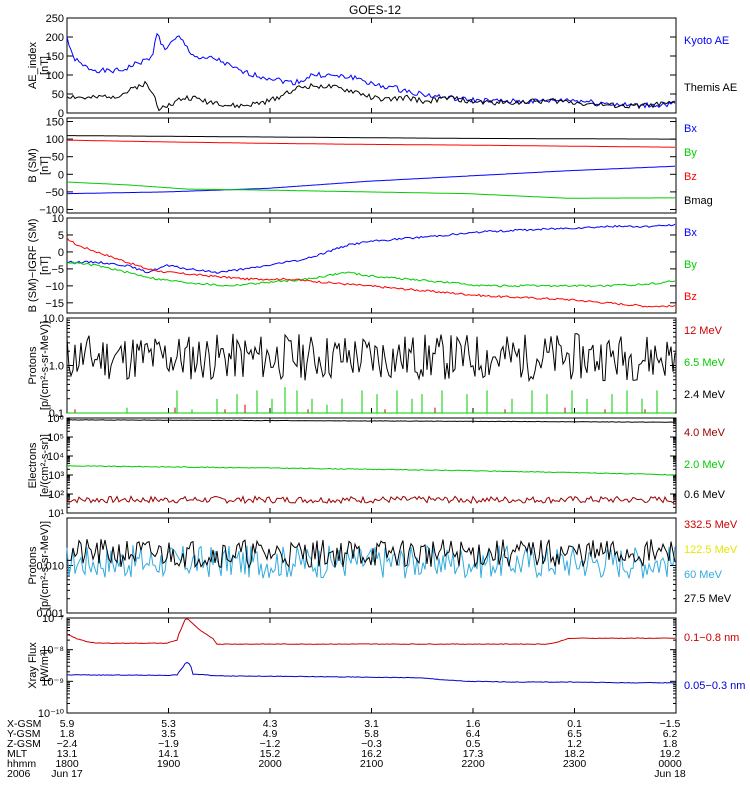  What do you see at coordinates (67, 764) in the screenshot?
I see `ephemeris-value: 1800` at bounding box center [67, 764].